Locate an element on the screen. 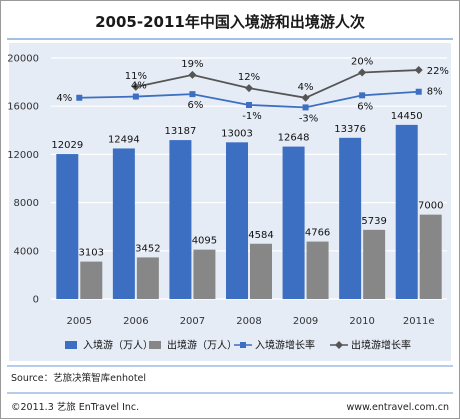 Image resolution: width=460 pixels, height=419 pixels. outbound-growth-label: 12% is located at coordinates (249, 77).